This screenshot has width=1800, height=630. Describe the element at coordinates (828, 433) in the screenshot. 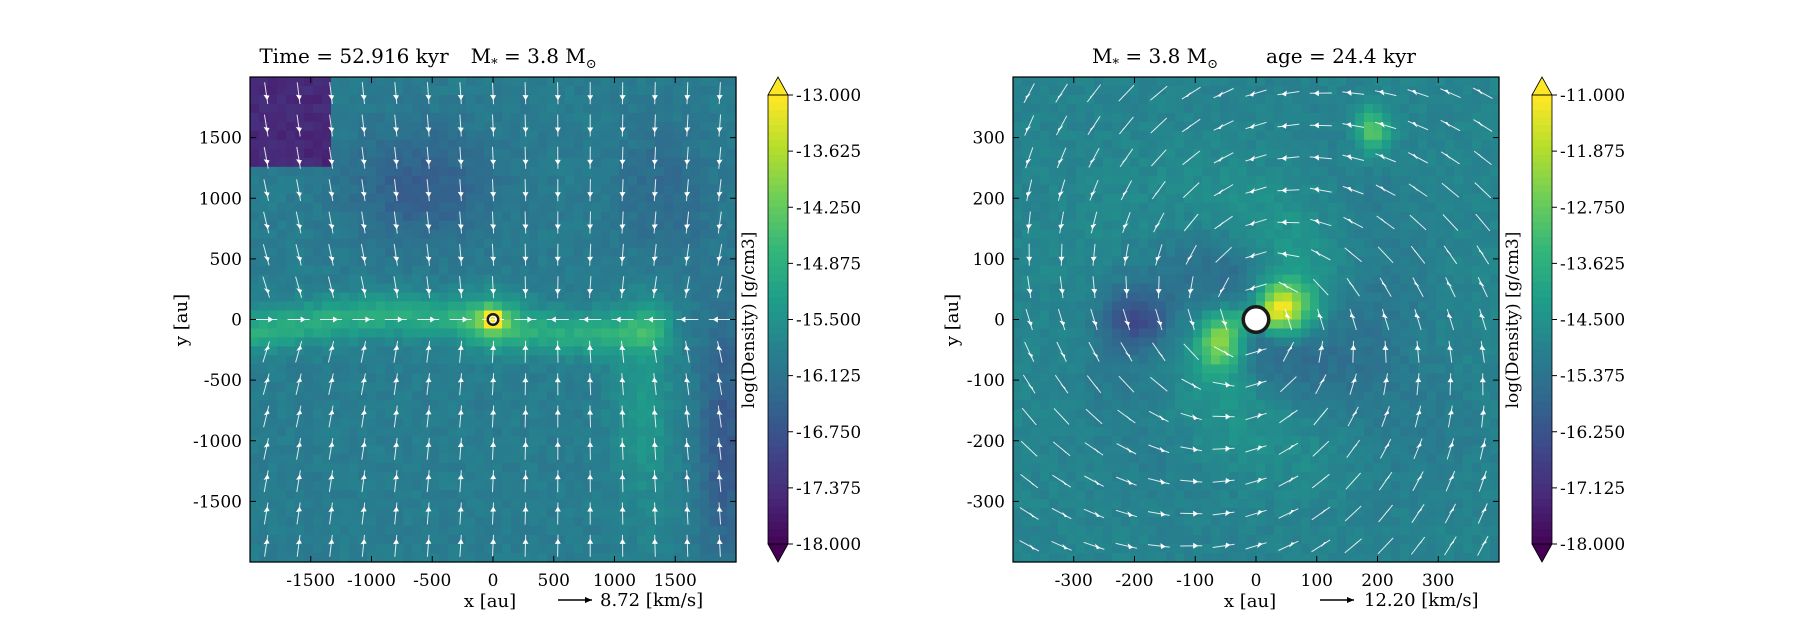

I see `colorbar-tick-label: -16.750` at that location.